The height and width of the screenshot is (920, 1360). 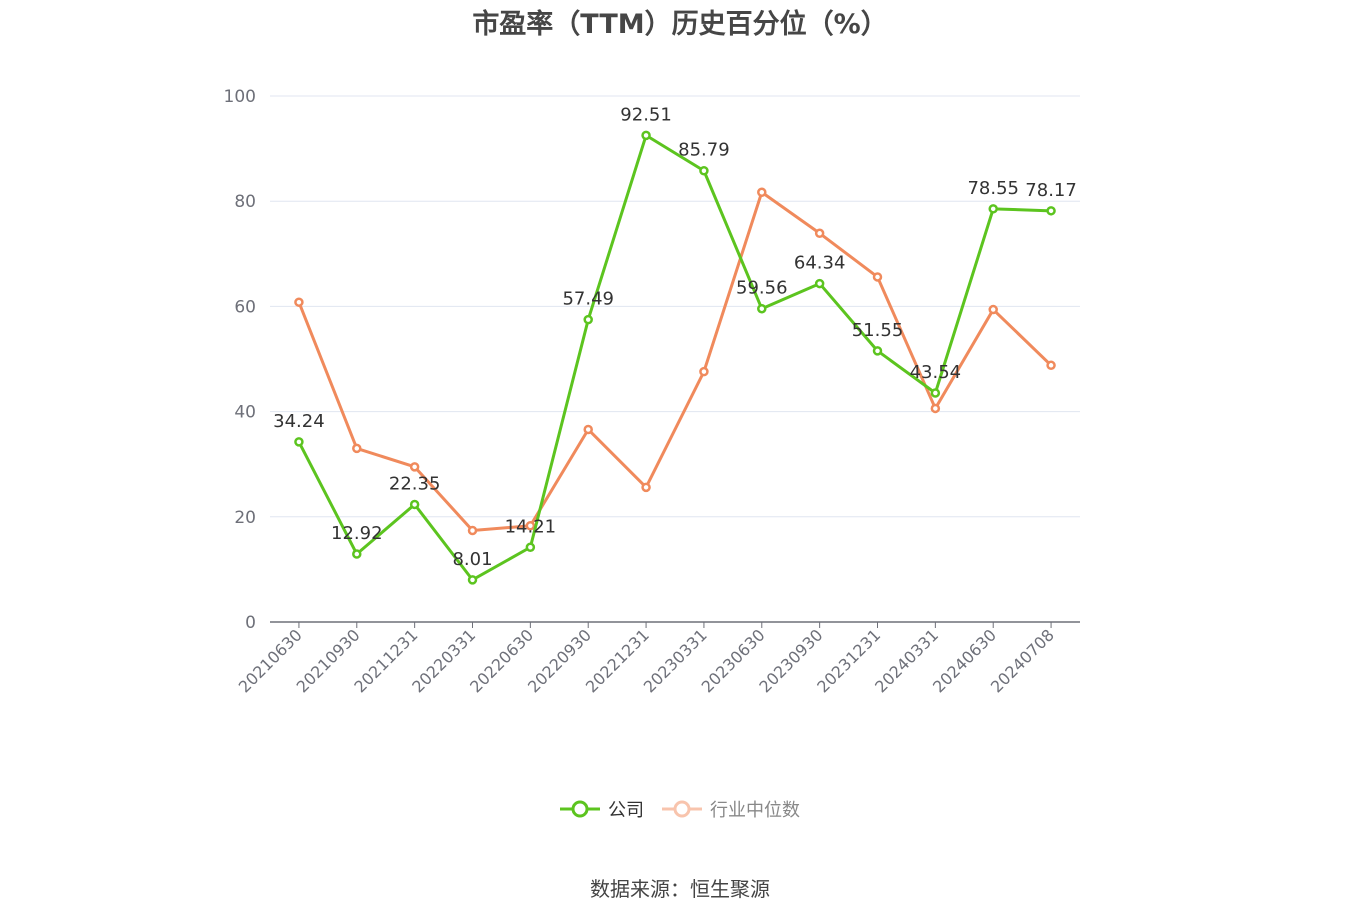 I want to click on data-label-company: 92.51, so click(x=646, y=114).